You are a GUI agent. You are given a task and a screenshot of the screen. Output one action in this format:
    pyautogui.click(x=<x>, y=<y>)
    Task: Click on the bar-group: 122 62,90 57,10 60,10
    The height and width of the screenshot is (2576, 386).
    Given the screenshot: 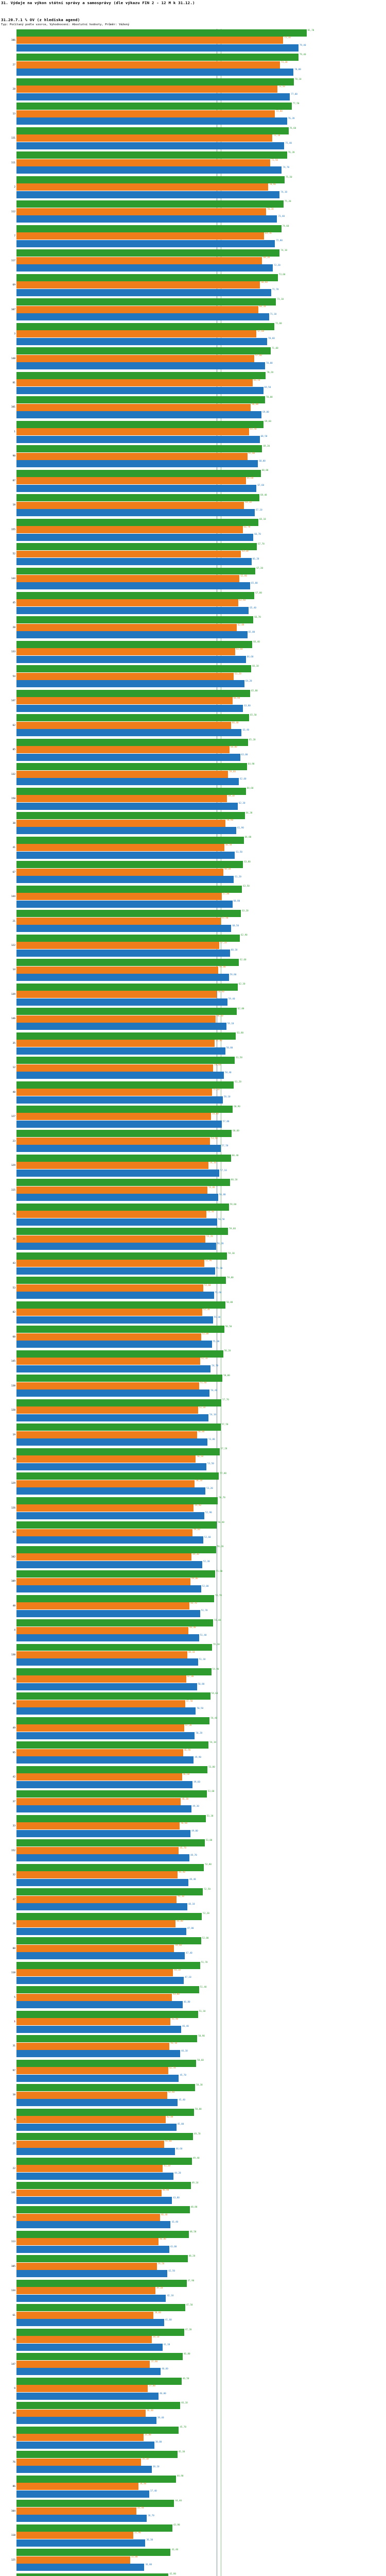 What is the action you would take?
    pyautogui.click(x=193, y=946)
    